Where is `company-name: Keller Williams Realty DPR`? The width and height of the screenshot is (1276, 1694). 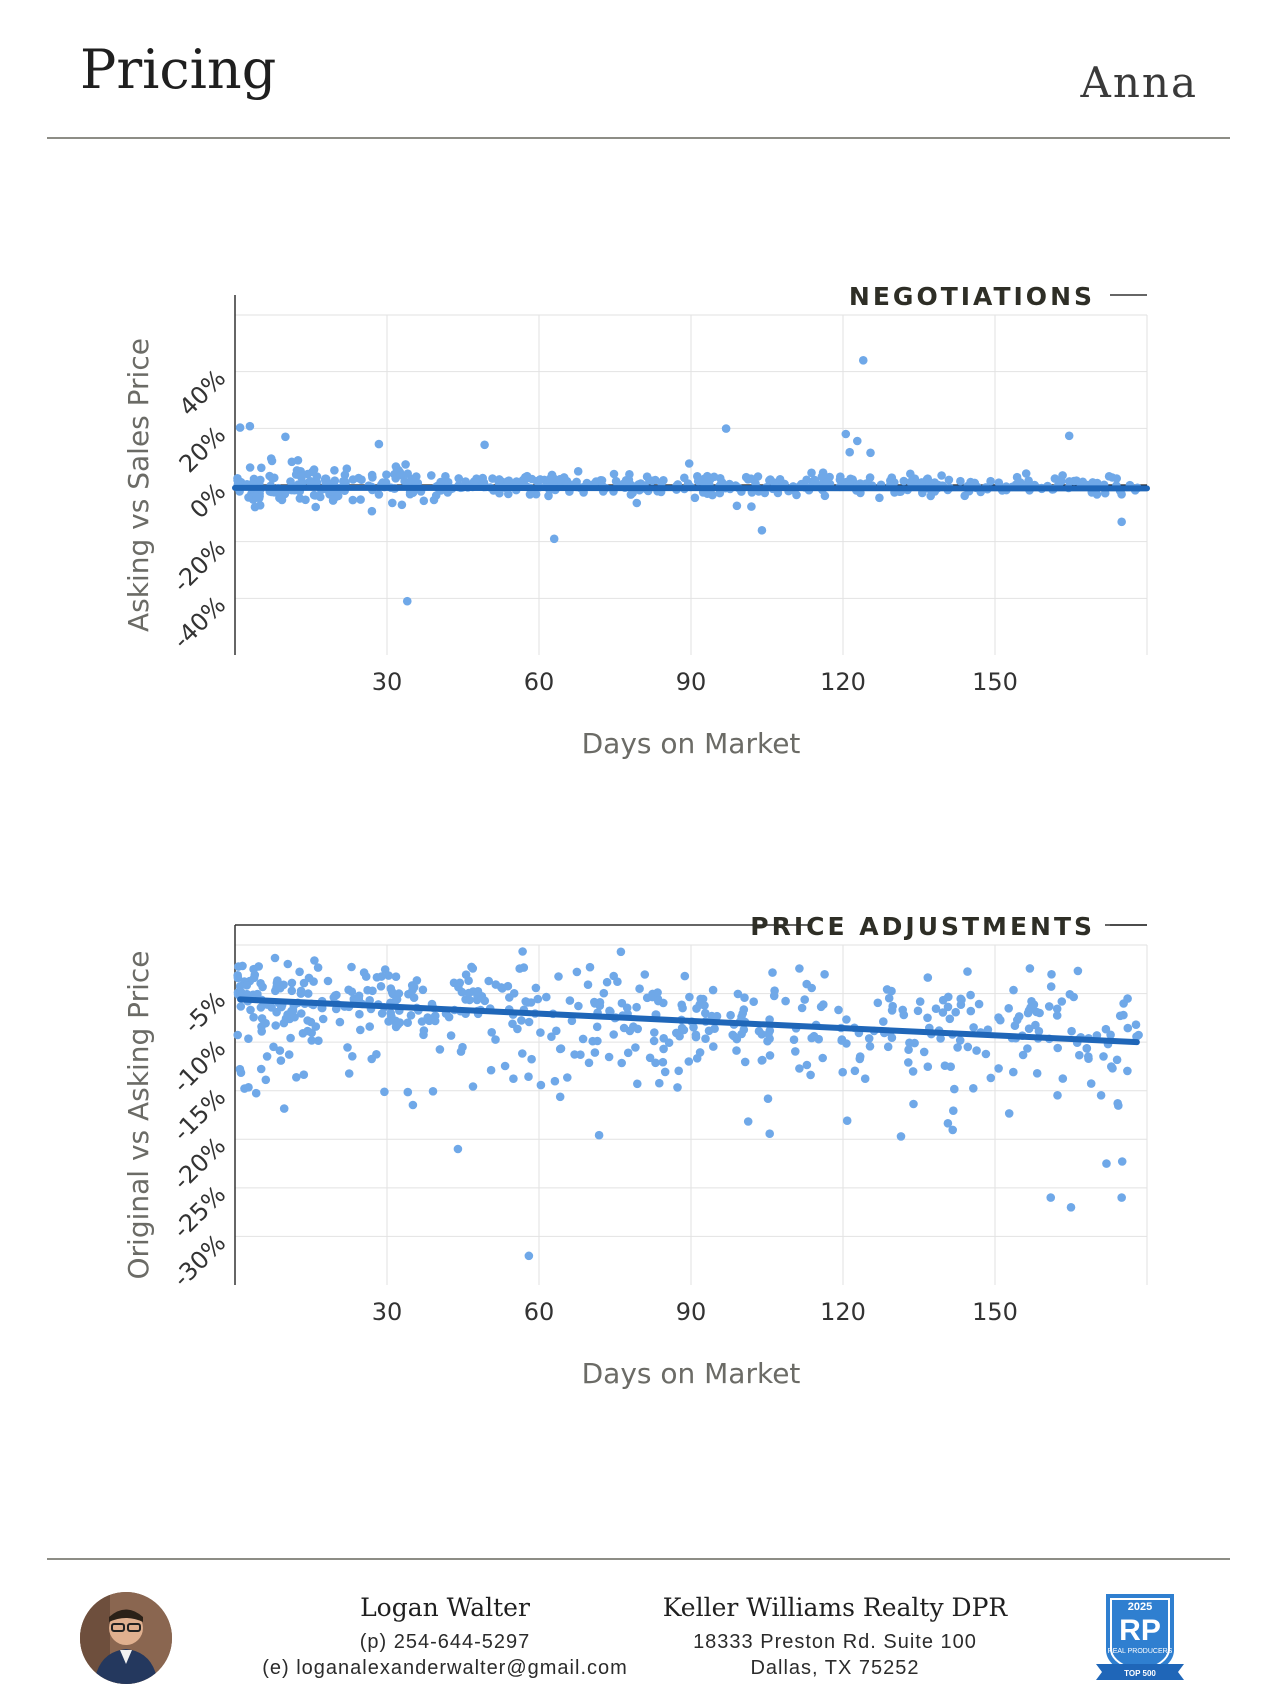
company-name: Keller Williams Realty DPR is located at coordinates (835, 1607).